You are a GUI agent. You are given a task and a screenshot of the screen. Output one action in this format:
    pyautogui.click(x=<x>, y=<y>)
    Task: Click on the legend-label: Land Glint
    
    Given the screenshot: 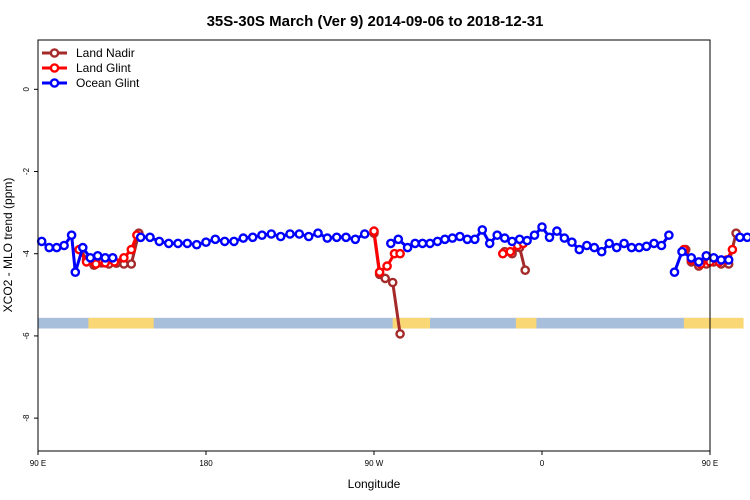 What is the action you would take?
    pyautogui.click(x=103, y=68)
    